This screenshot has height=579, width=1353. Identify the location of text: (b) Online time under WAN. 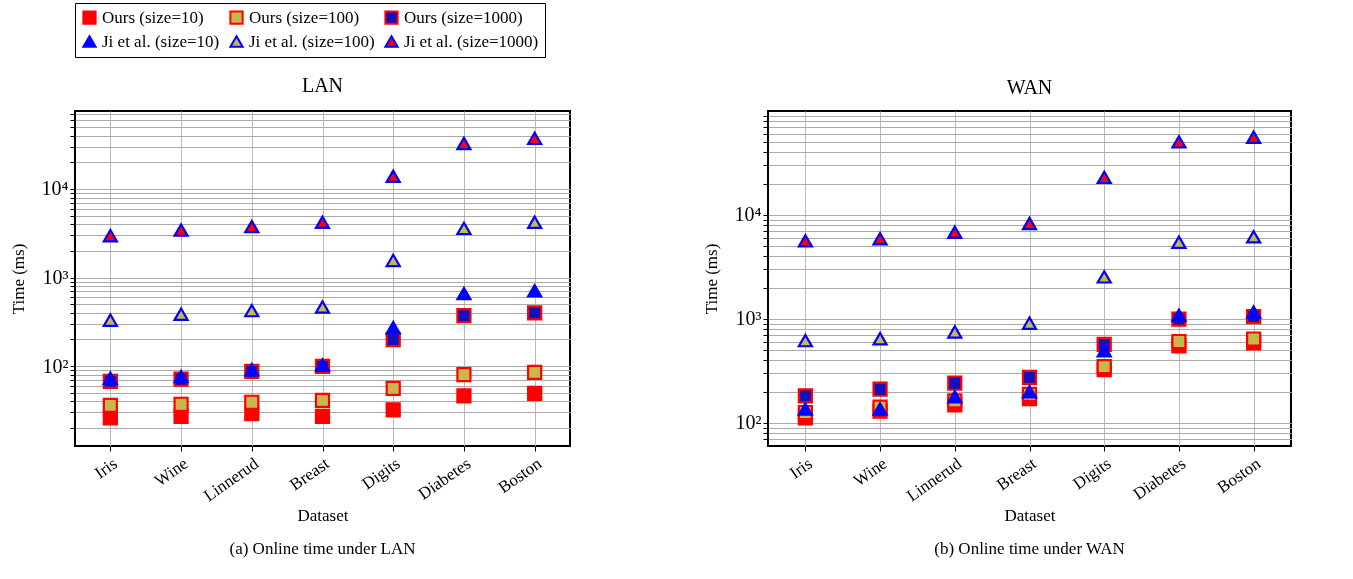
(1029, 548).